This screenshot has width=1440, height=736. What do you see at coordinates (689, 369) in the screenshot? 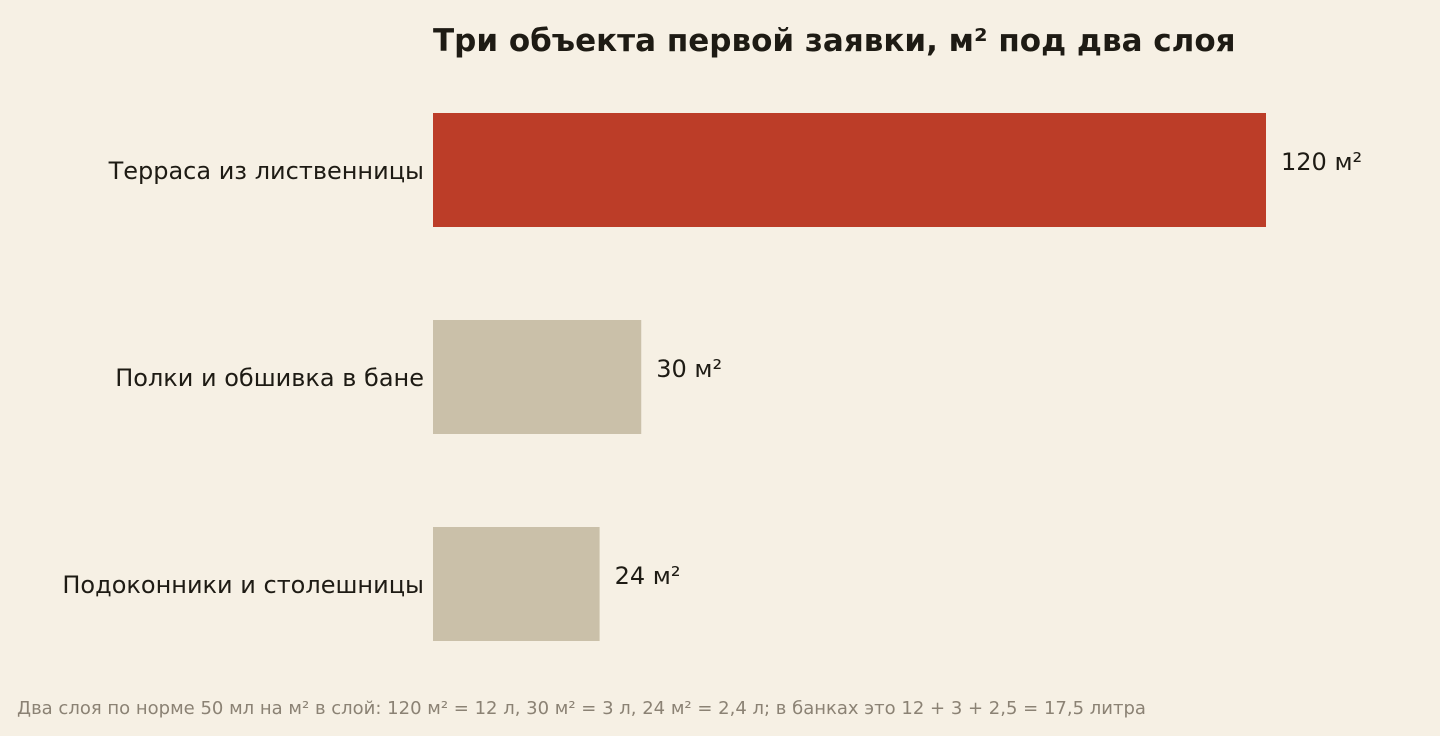
I see `value-label: 30 м²` at bounding box center [689, 369].